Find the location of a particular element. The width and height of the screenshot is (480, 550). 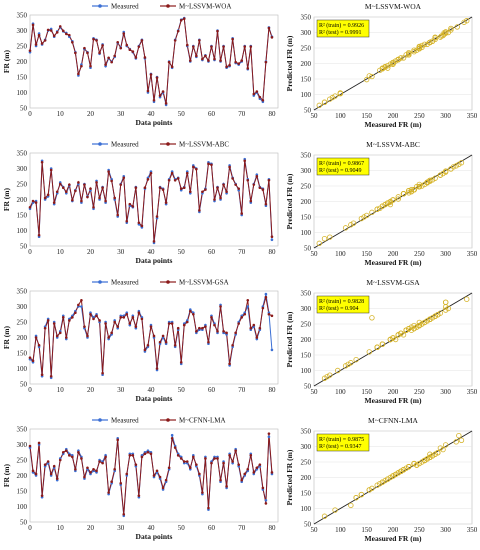

y-axis-label: FR (m) is located at coordinates (6, 337).